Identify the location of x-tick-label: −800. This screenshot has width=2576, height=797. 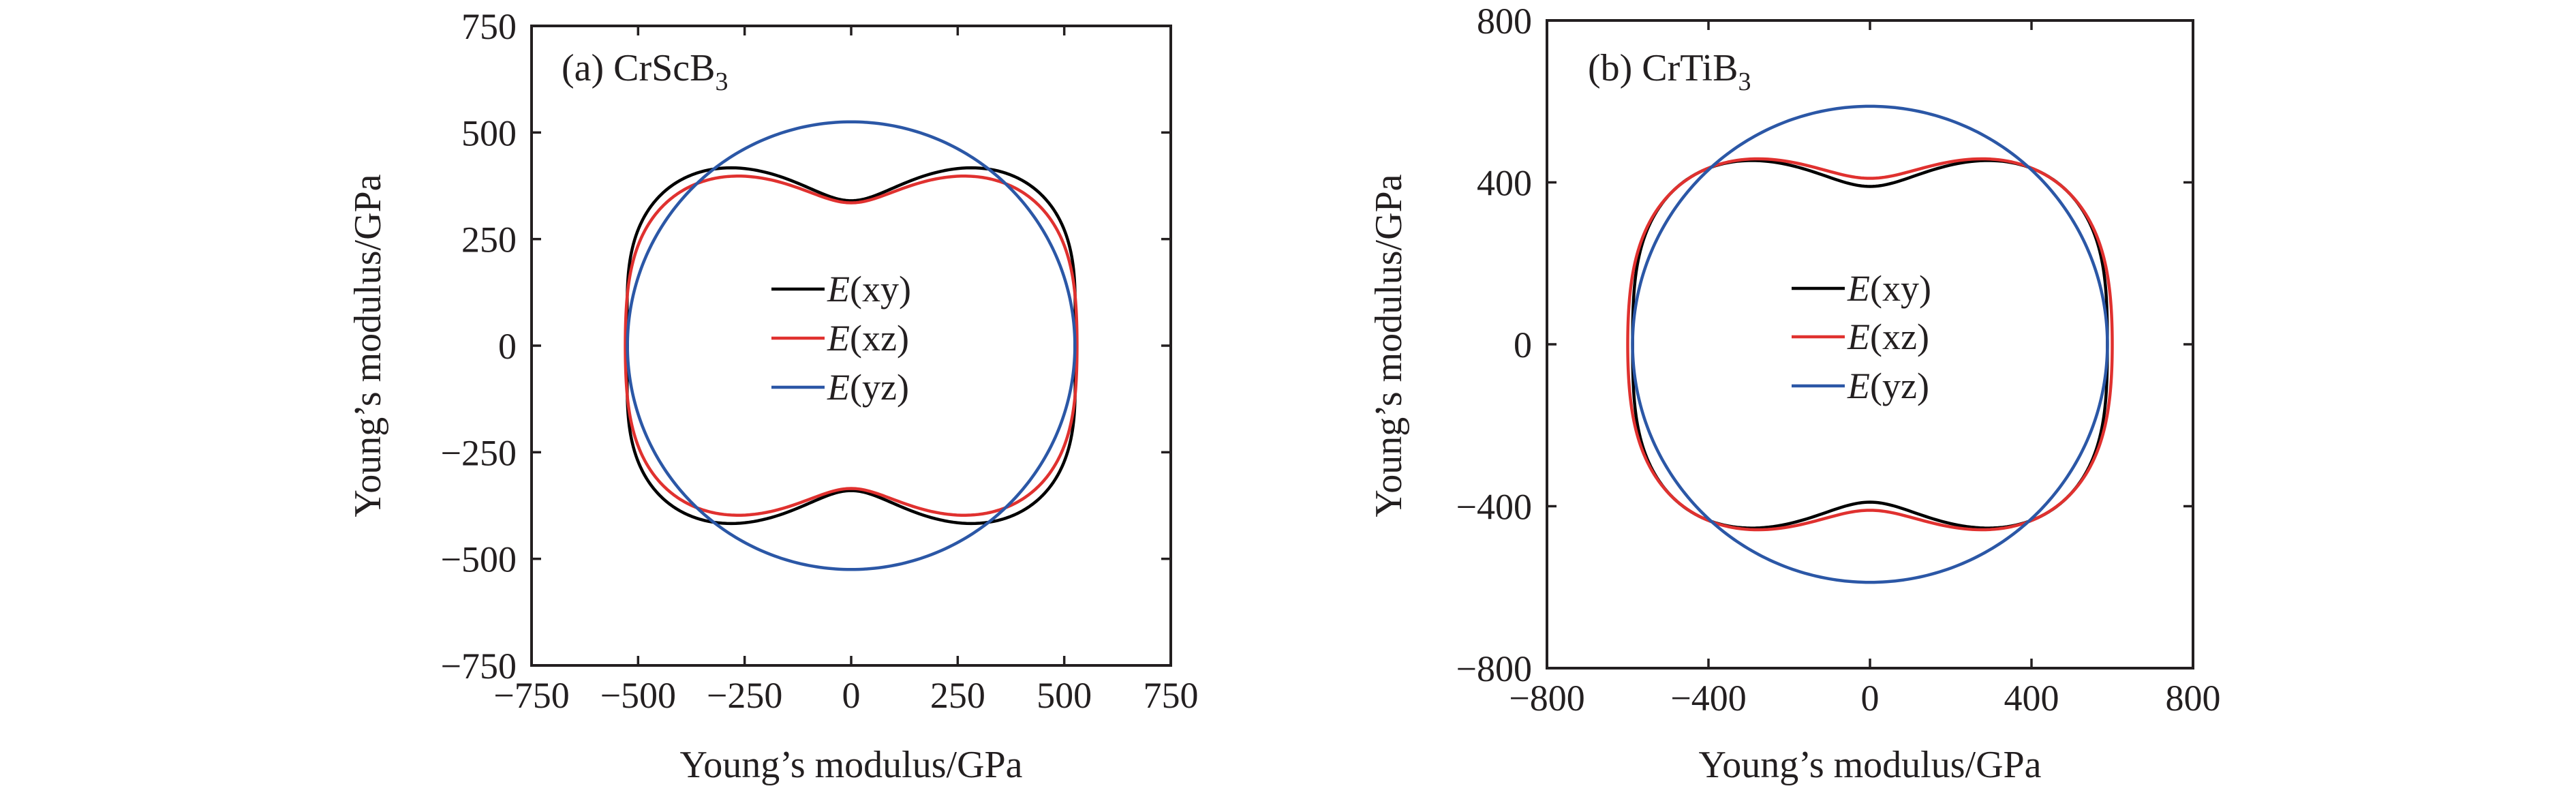
(1546, 698).